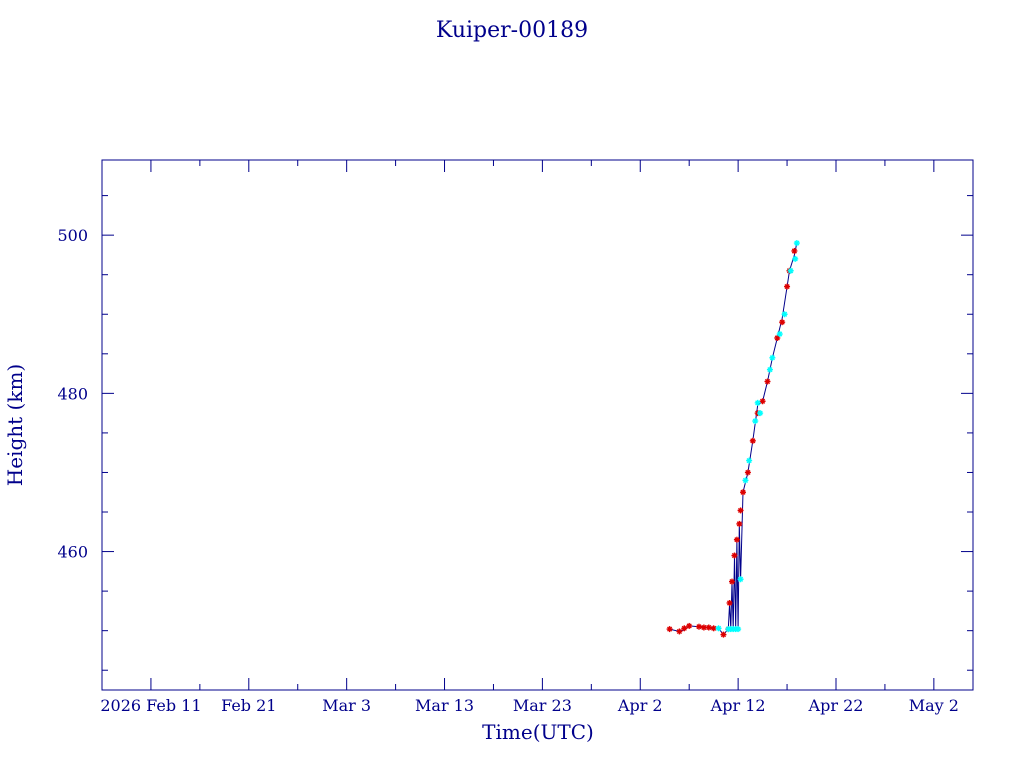  I want to click on x-tick-label: May 2, so click(934, 705).